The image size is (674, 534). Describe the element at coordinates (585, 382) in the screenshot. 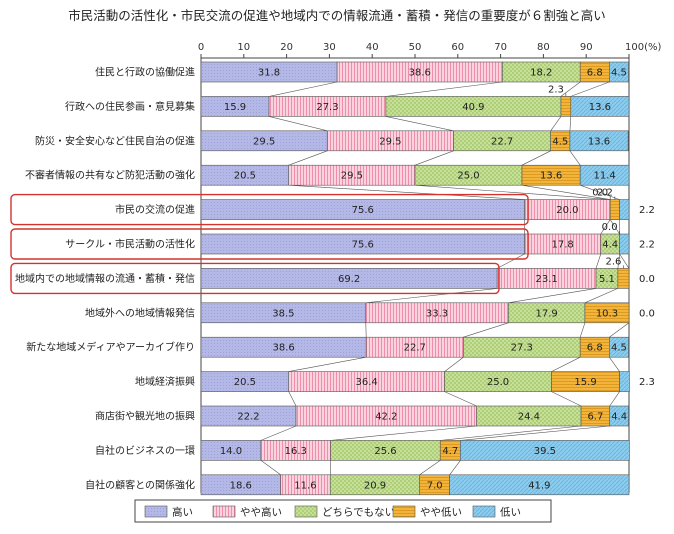

I see `data-label: 15.9` at that location.